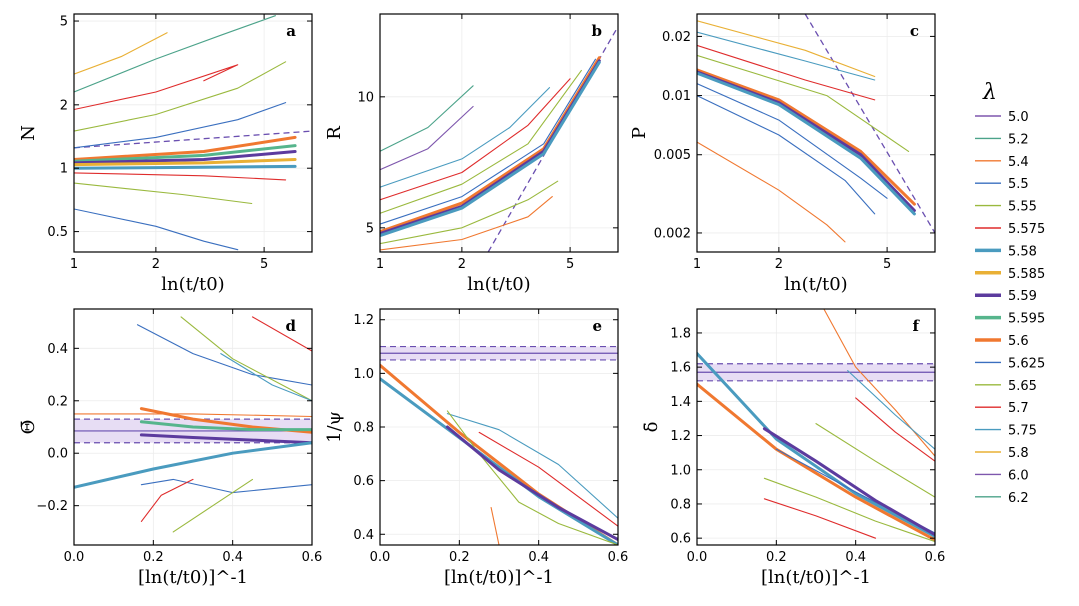 The width and height of the screenshot is (1079, 606). I want to click on legend-label: 5.5, so click(1018, 184).